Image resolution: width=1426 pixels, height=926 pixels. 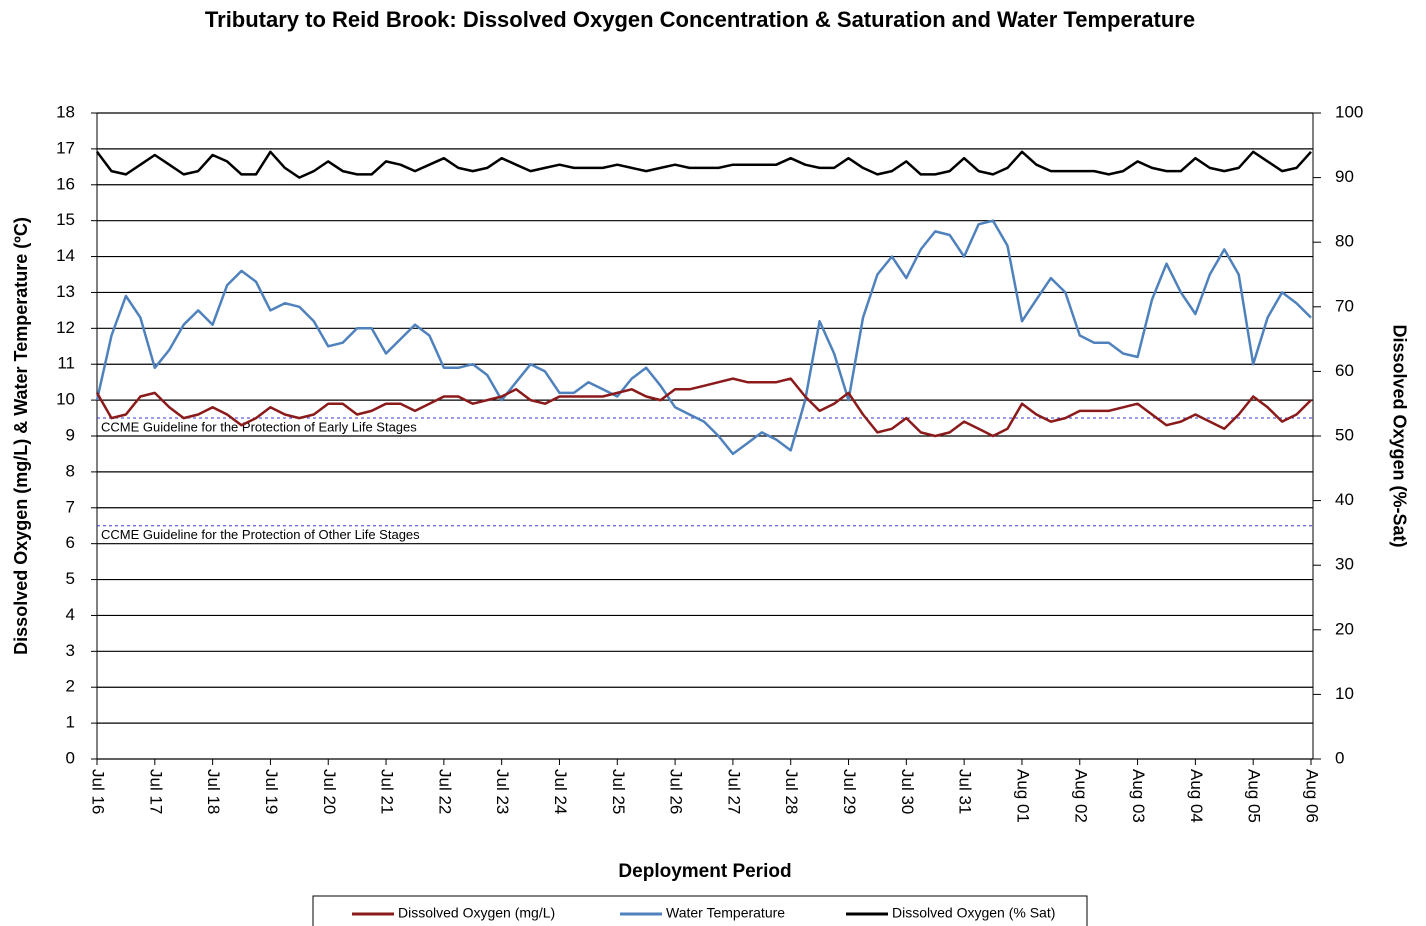 What do you see at coordinates (329, 791) in the screenshot?
I see `x-tick-label: Jul 20` at bounding box center [329, 791].